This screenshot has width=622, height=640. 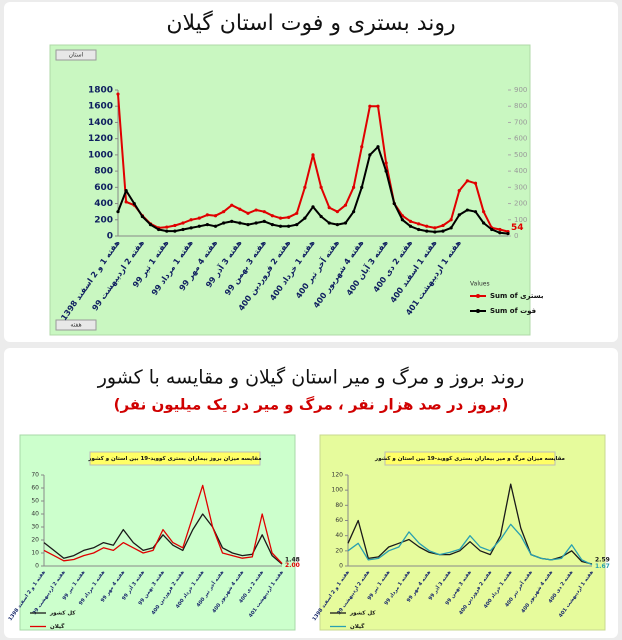 I want to click on filter-button, so click(x=76, y=55).